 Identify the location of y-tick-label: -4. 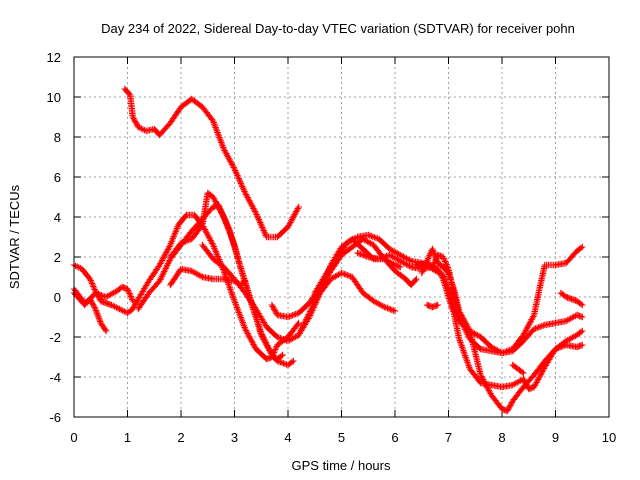
(55, 377).